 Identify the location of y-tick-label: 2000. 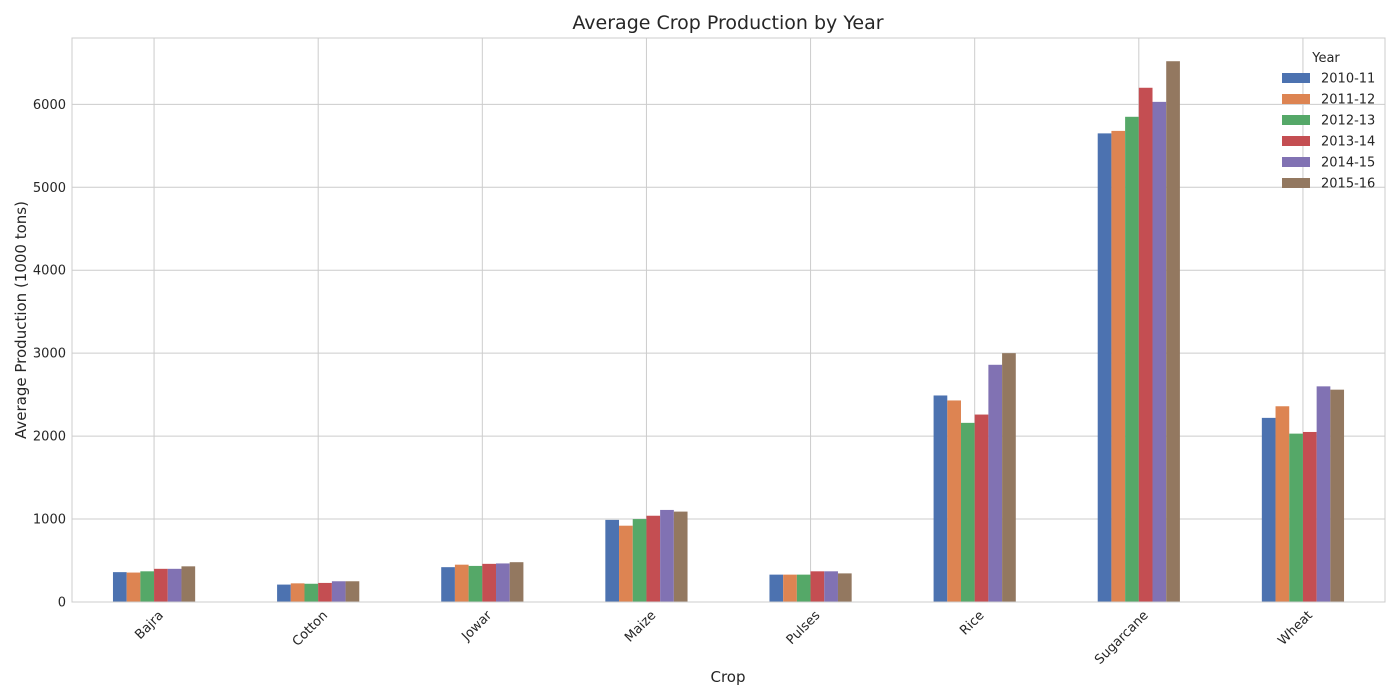
(49, 437).